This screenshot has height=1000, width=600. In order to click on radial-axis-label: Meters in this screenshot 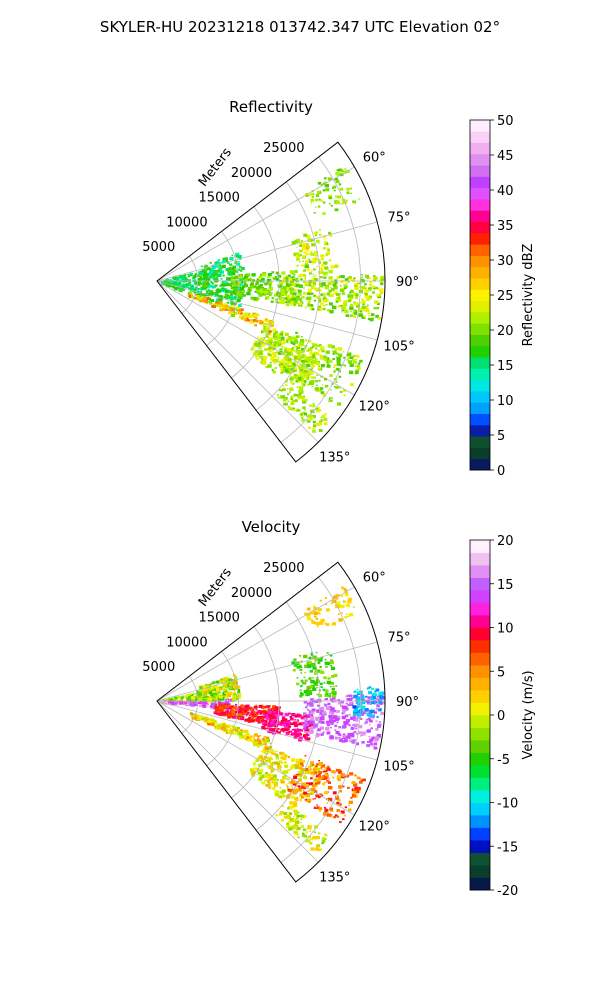, I will do `click(215, 587)`.